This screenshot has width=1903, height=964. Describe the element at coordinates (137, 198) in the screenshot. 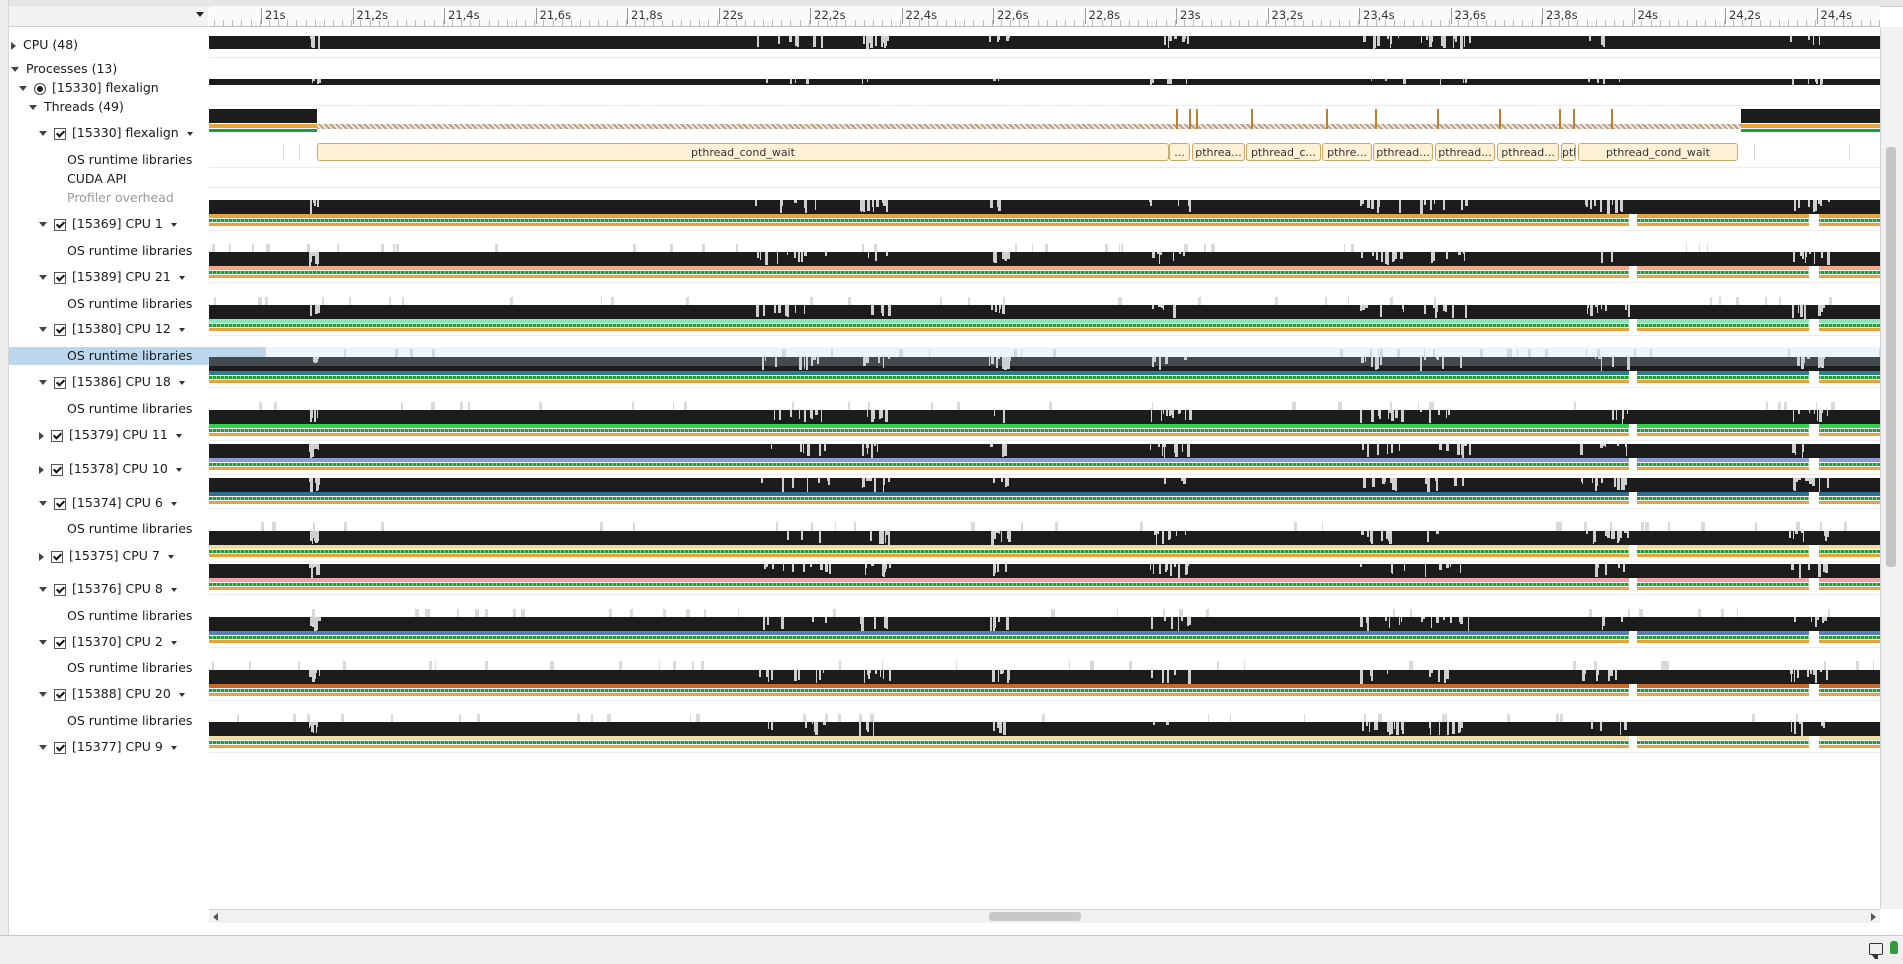

I see `tree-profiler-overhead: Profiler overhead` at that location.